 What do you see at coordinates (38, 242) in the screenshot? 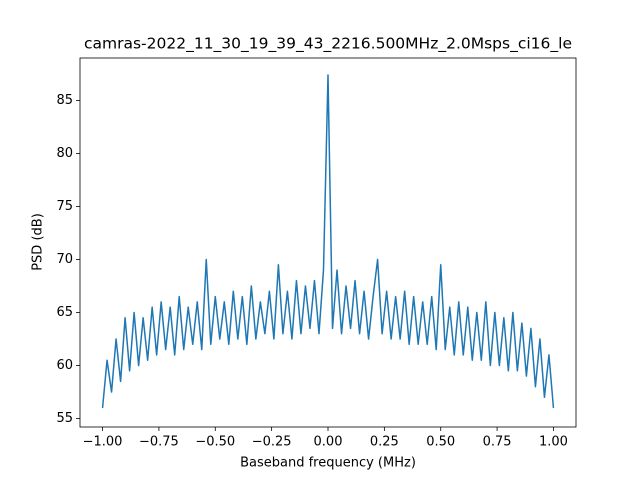
I see `y-axis-label: PSD (dB)` at bounding box center [38, 242].